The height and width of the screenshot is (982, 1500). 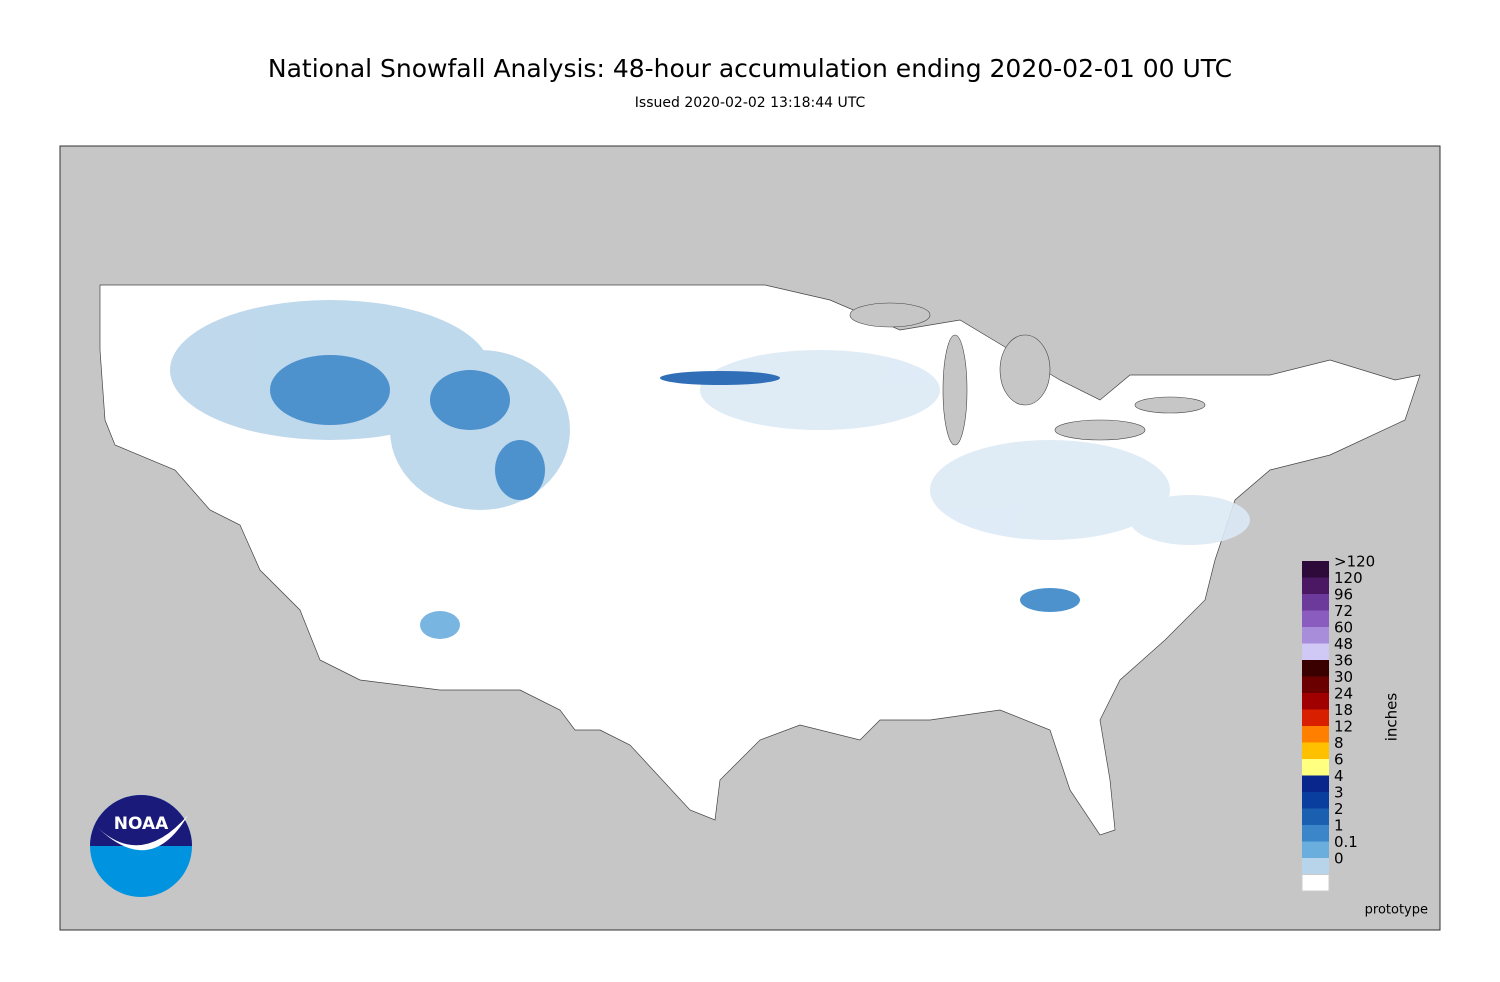 What do you see at coordinates (1348, 578) in the screenshot?
I see `legend-label: 120` at bounding box center [1348, 578].